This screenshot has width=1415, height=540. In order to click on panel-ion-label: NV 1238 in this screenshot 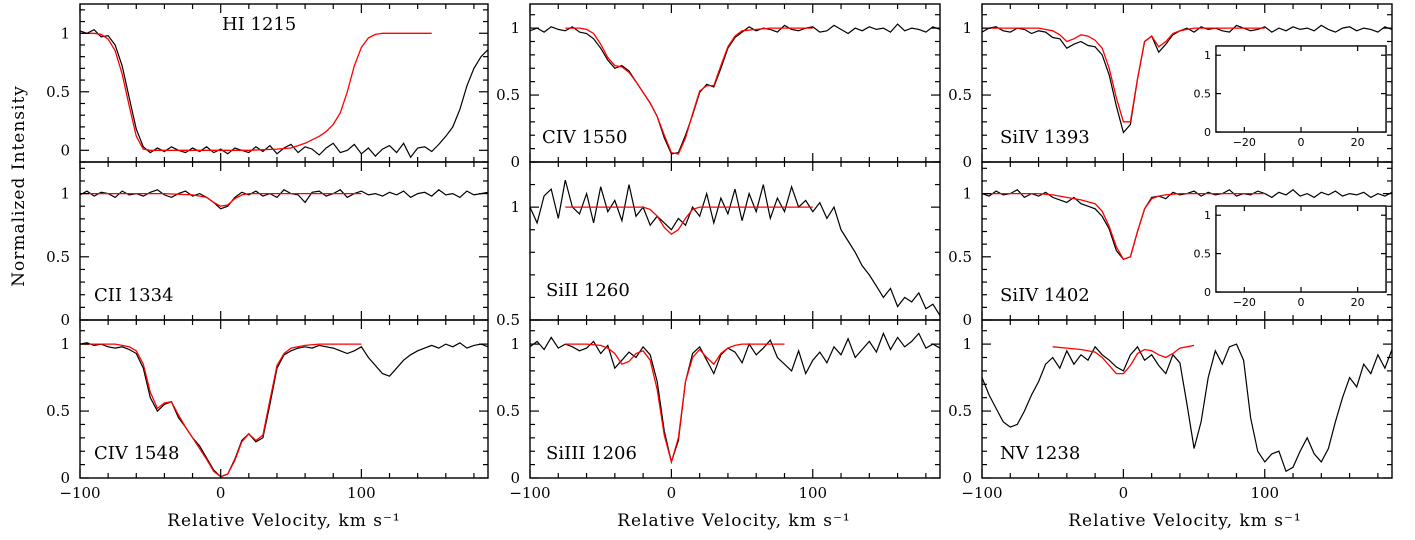, I will do `click(1040, 453)`.